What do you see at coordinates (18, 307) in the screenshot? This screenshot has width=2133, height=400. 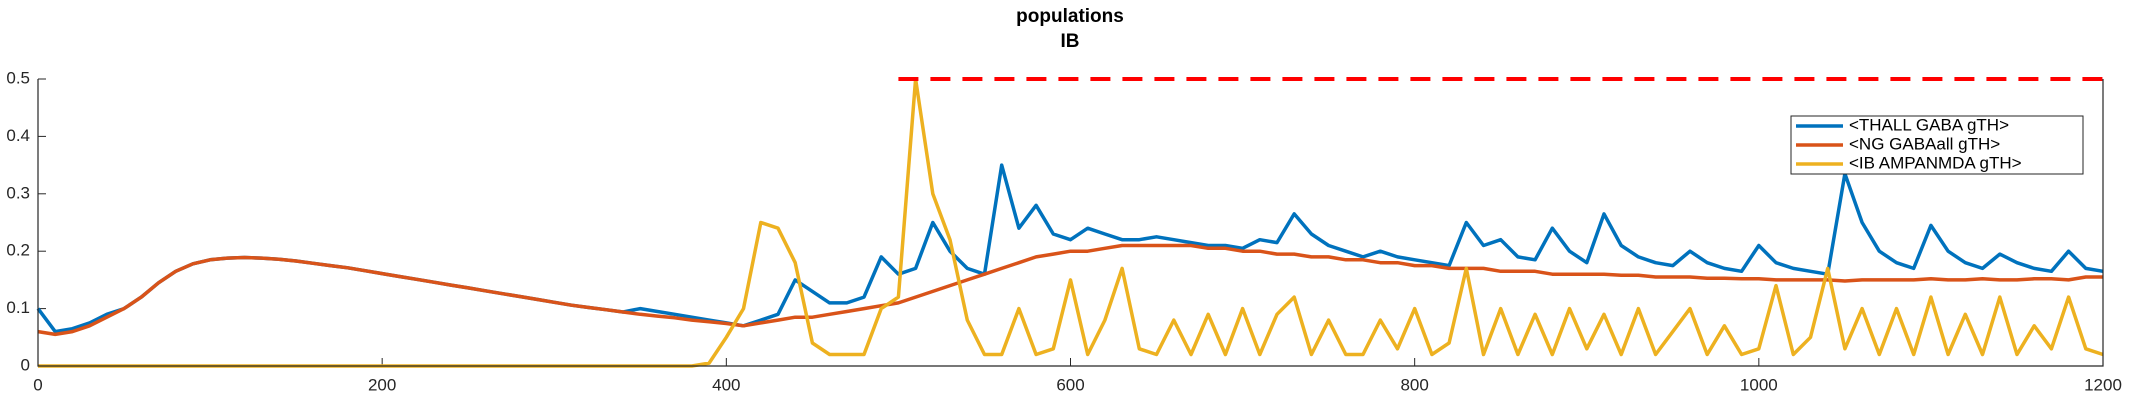 I see `y-tick-label: 0.1` at bounding box center [18, 307].